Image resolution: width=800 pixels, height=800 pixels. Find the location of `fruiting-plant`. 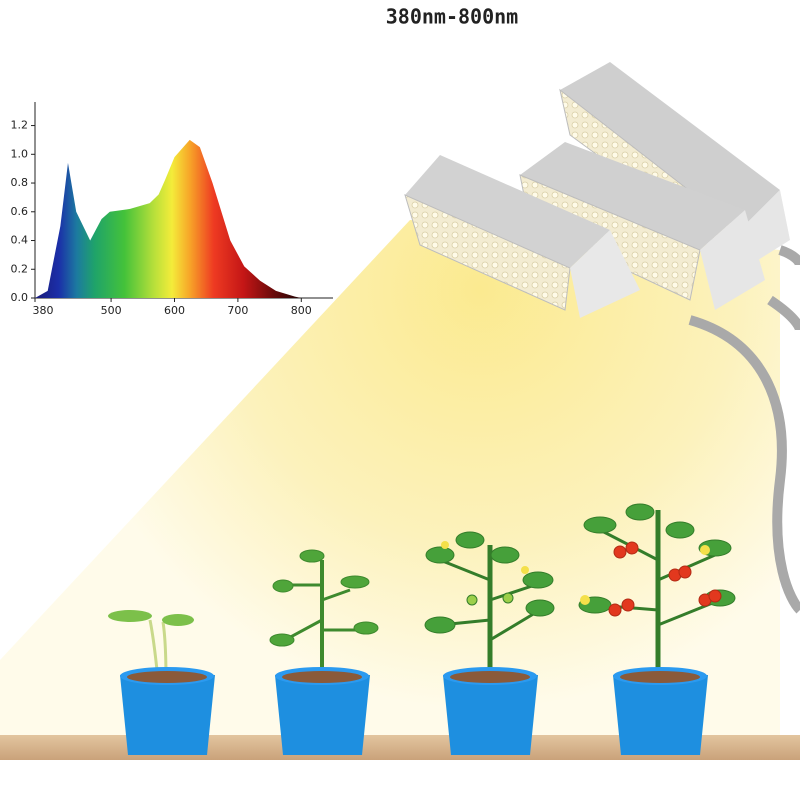

fruiting-plant is located at coordinates (657, 591).